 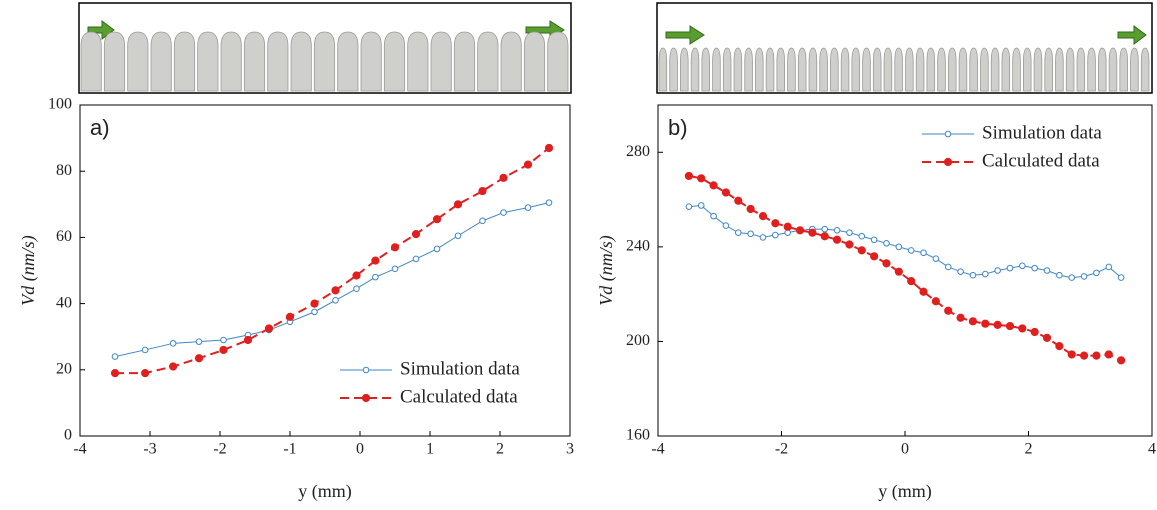 I want to click on y-tick-label: 160, so click(x=638, y=435).